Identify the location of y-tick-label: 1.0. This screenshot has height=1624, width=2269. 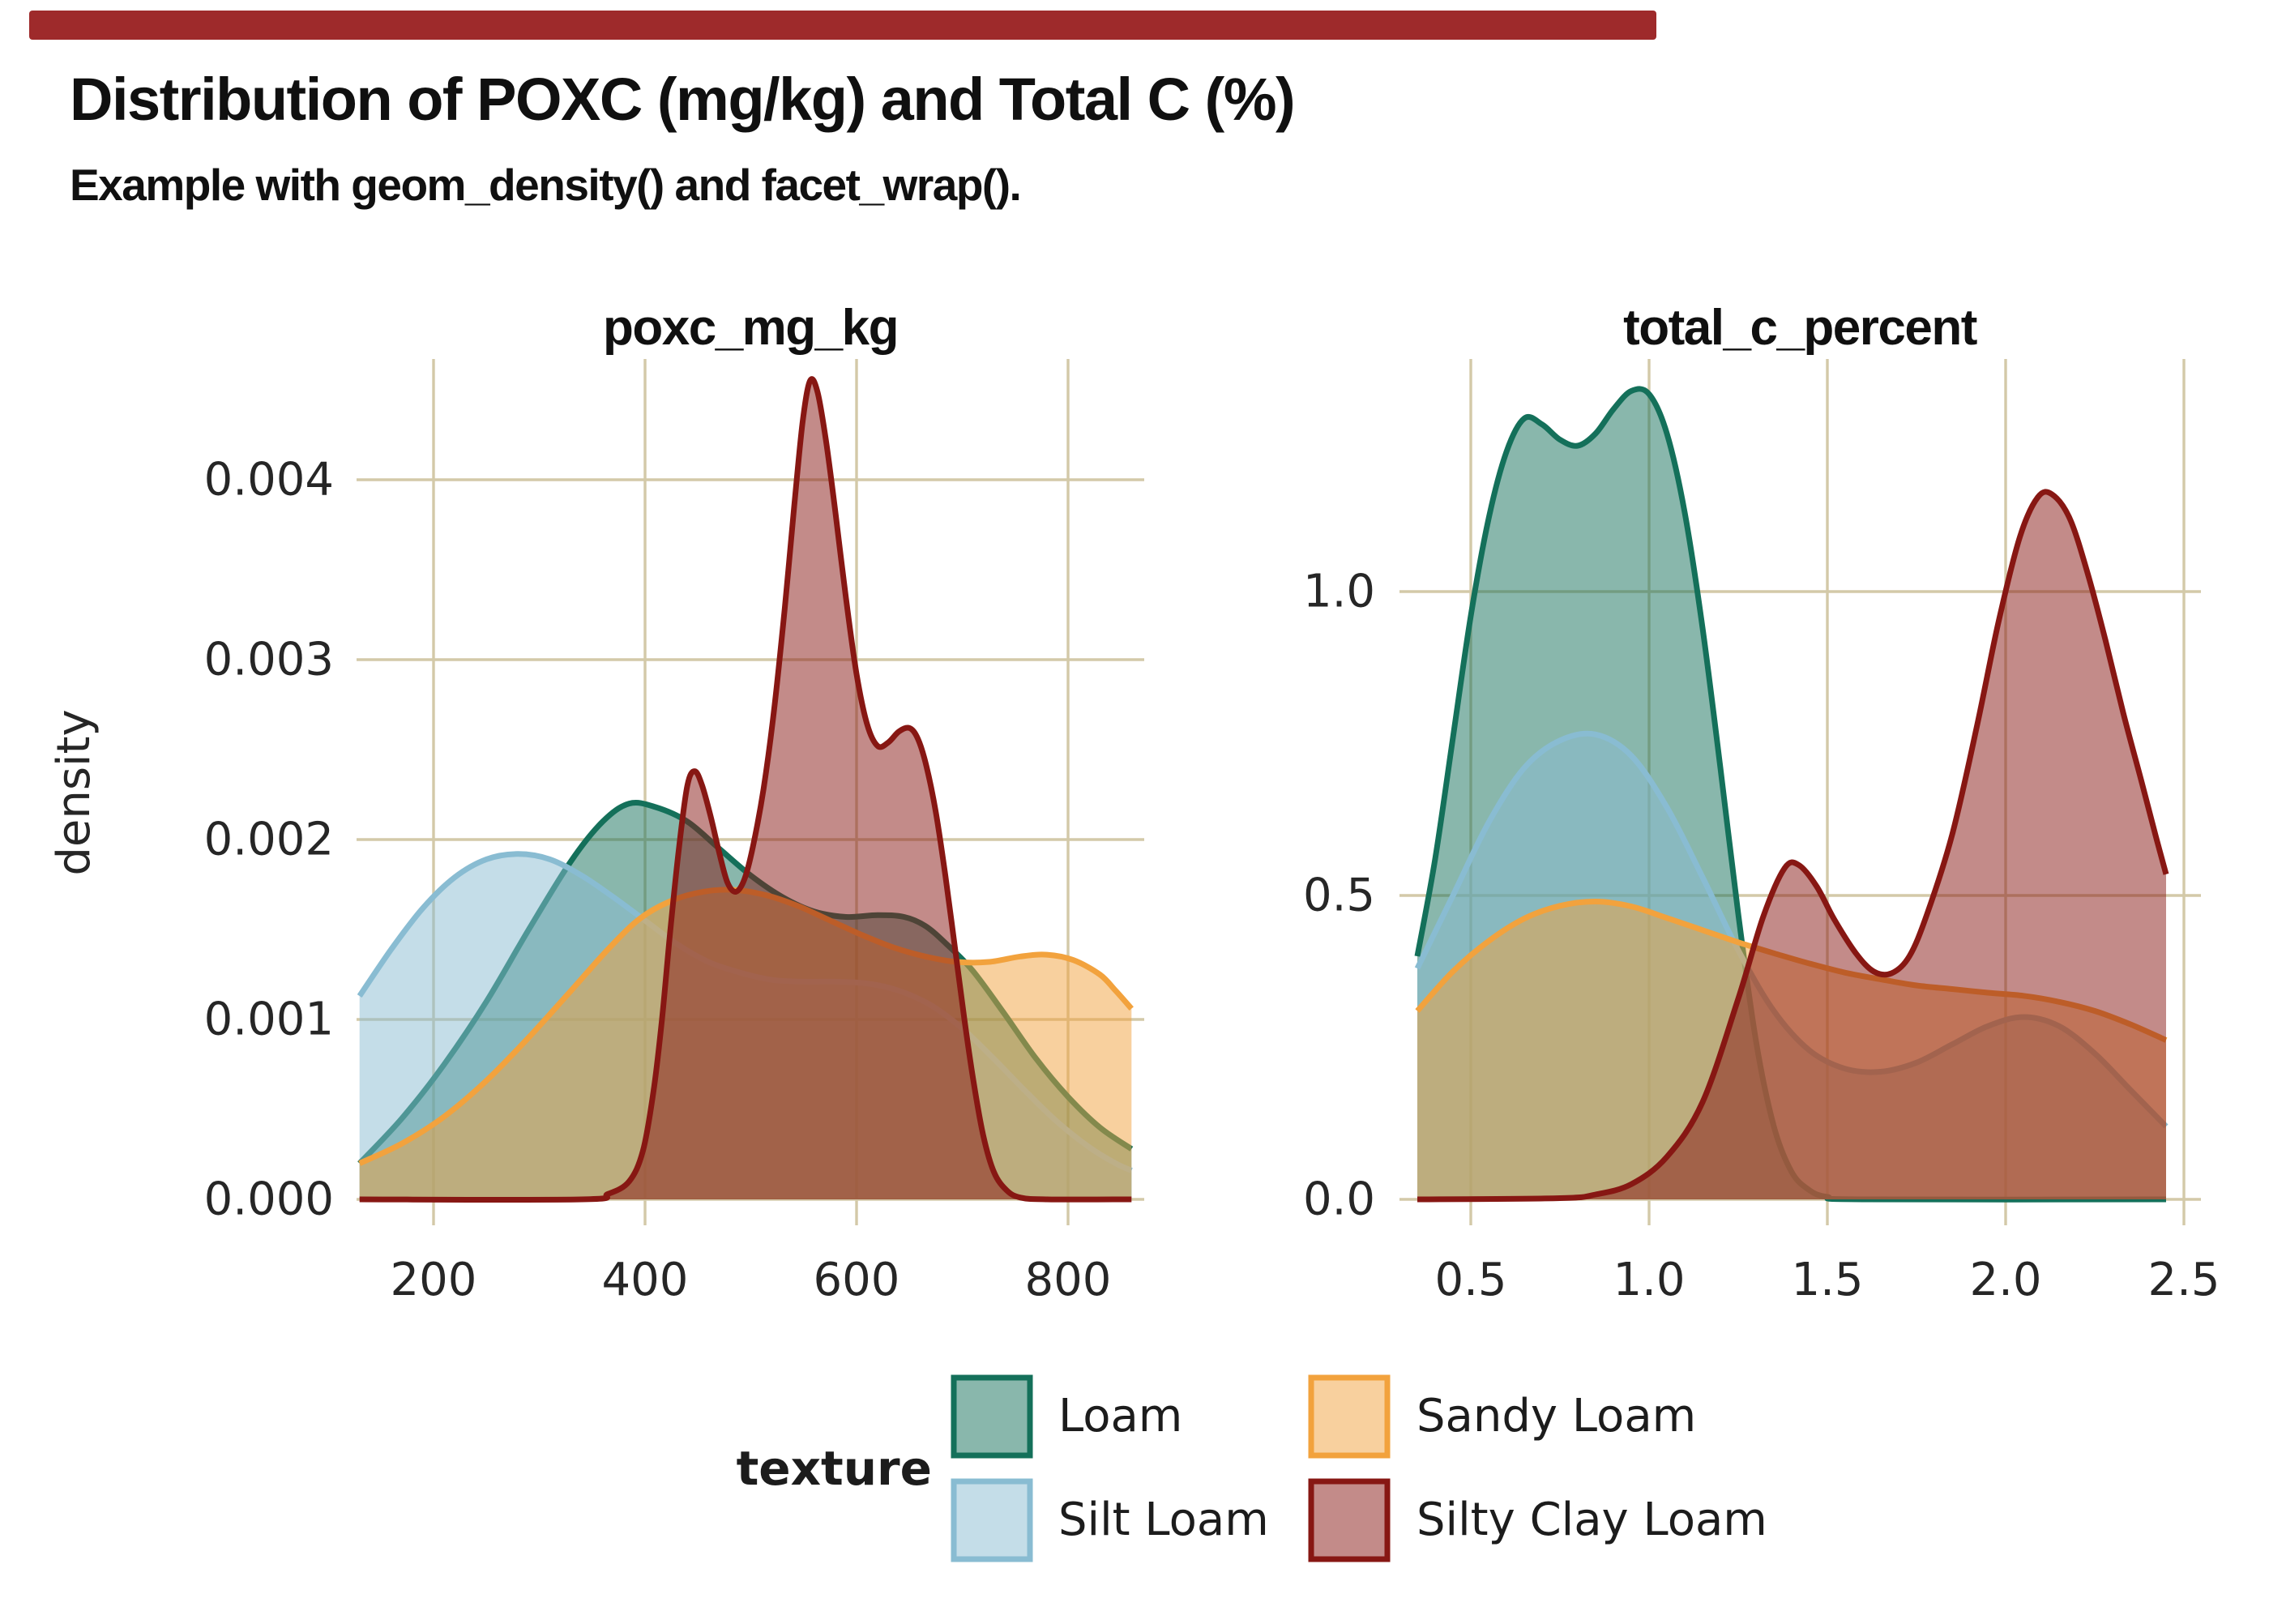
(1339, 592).